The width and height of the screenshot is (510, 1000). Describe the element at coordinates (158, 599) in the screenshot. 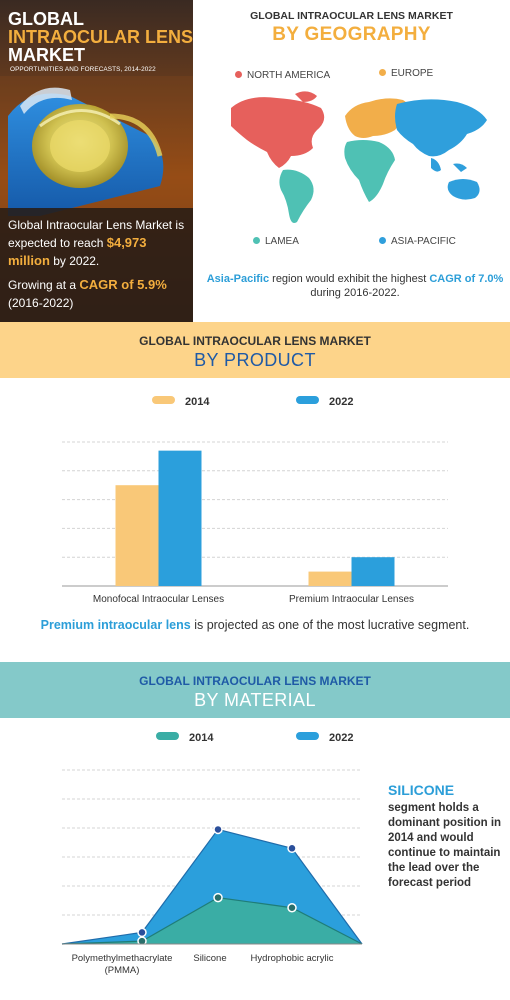

I see `x-tick-label: Monofocal Intraocular Lenses` at that location.